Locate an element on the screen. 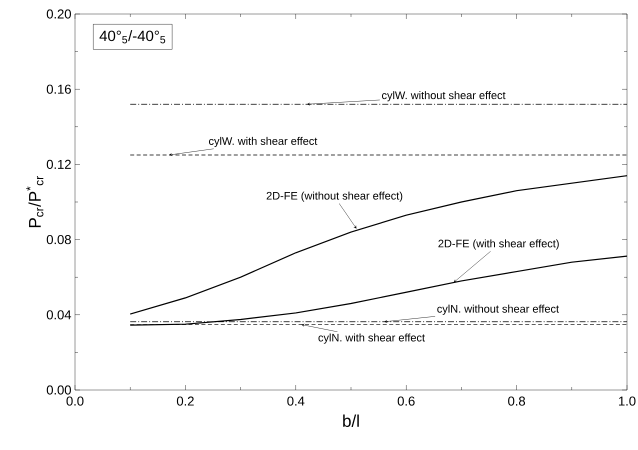  annotation: 40°$_{5}$/-40°$_{5}$ is located at coordinates (133, 37).